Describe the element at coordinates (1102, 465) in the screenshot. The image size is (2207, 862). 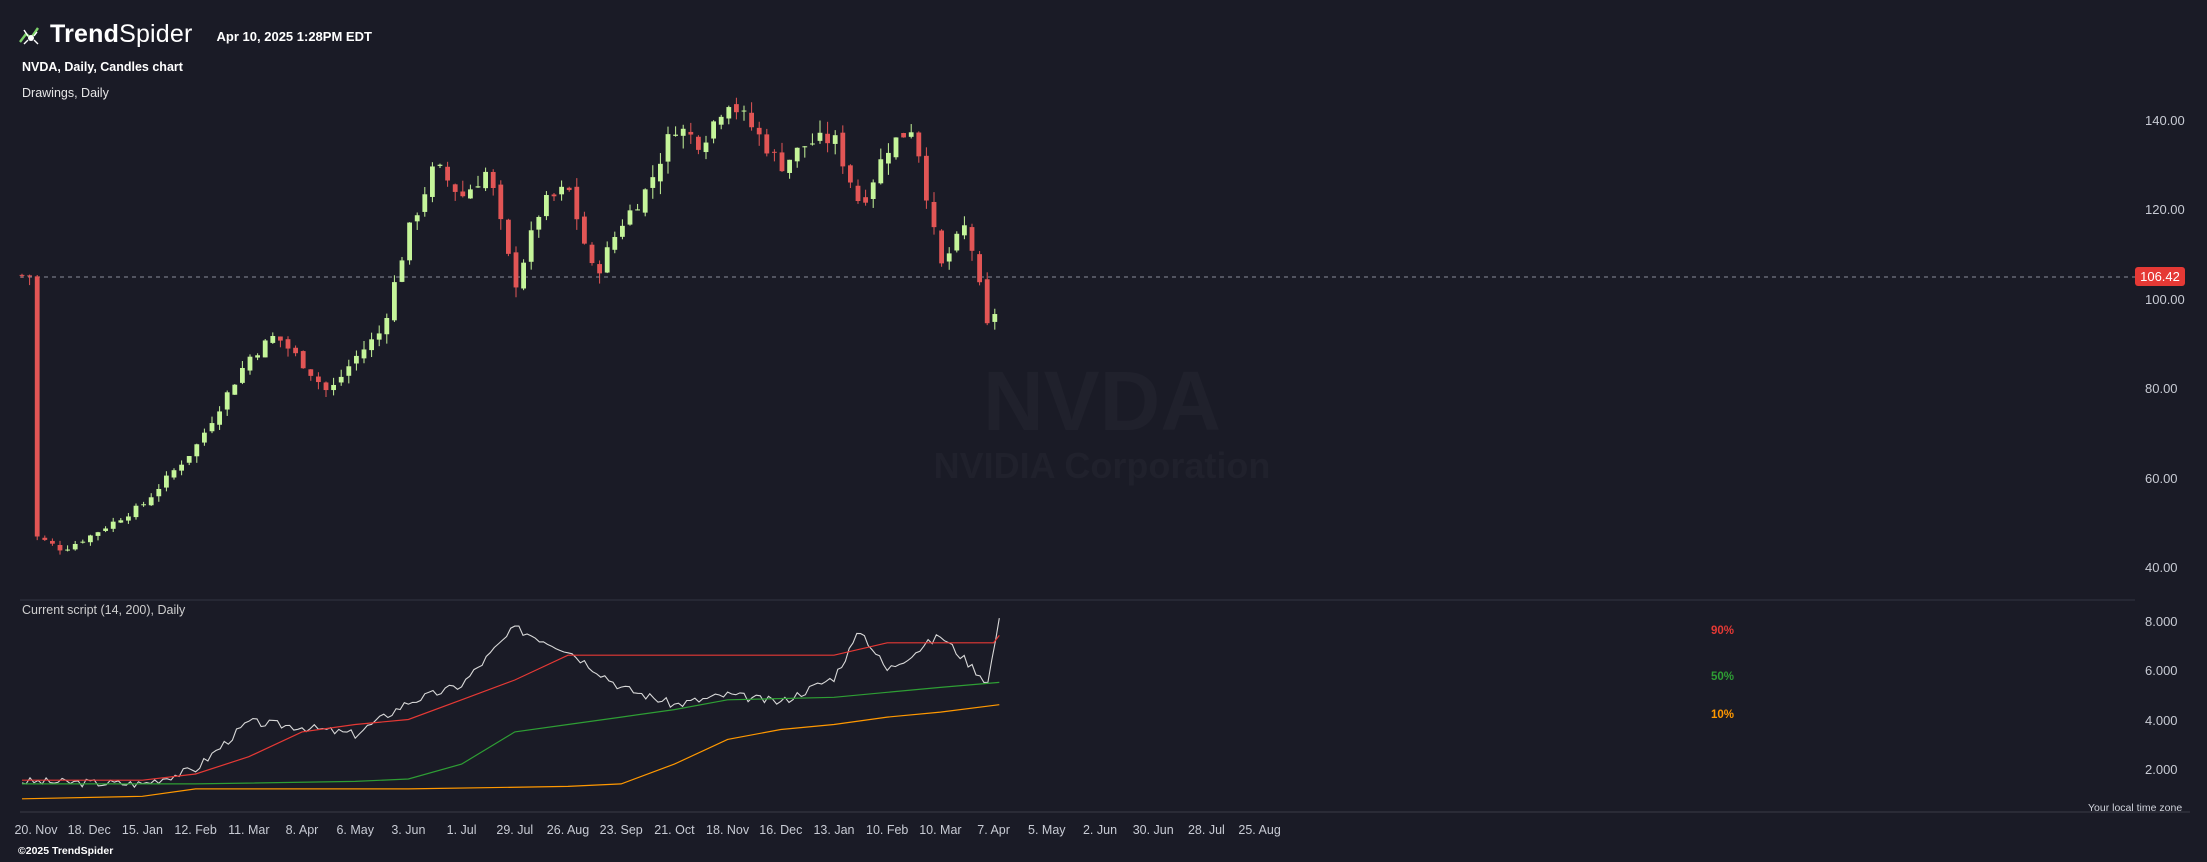
I see `watermark-name: NVIDIA Corporation` at that location.